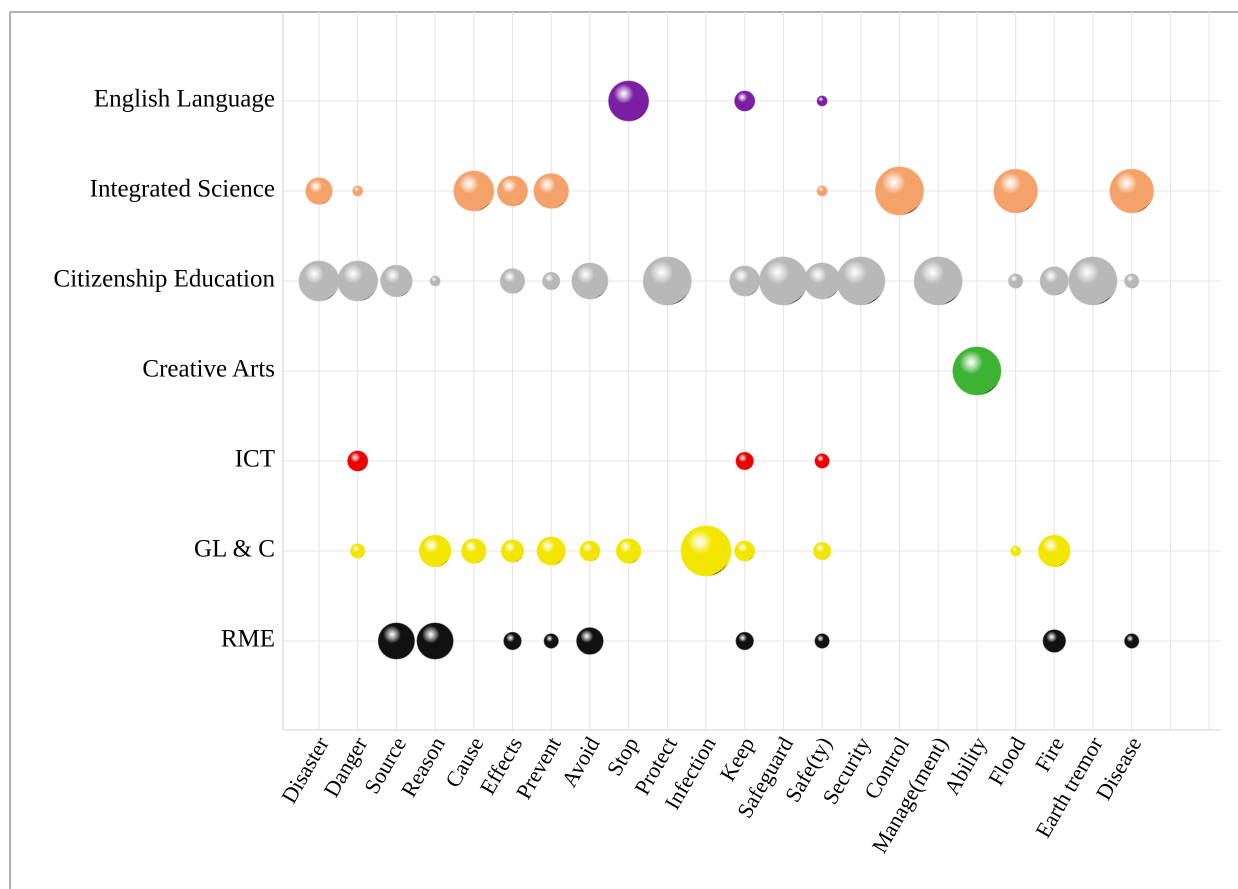 This screenshot has width=1238, height=889. What do you see at coordinates (234, 549) in the screenshot?
I see `y-tick-label: GL & C` at bounding box center [234, 549].